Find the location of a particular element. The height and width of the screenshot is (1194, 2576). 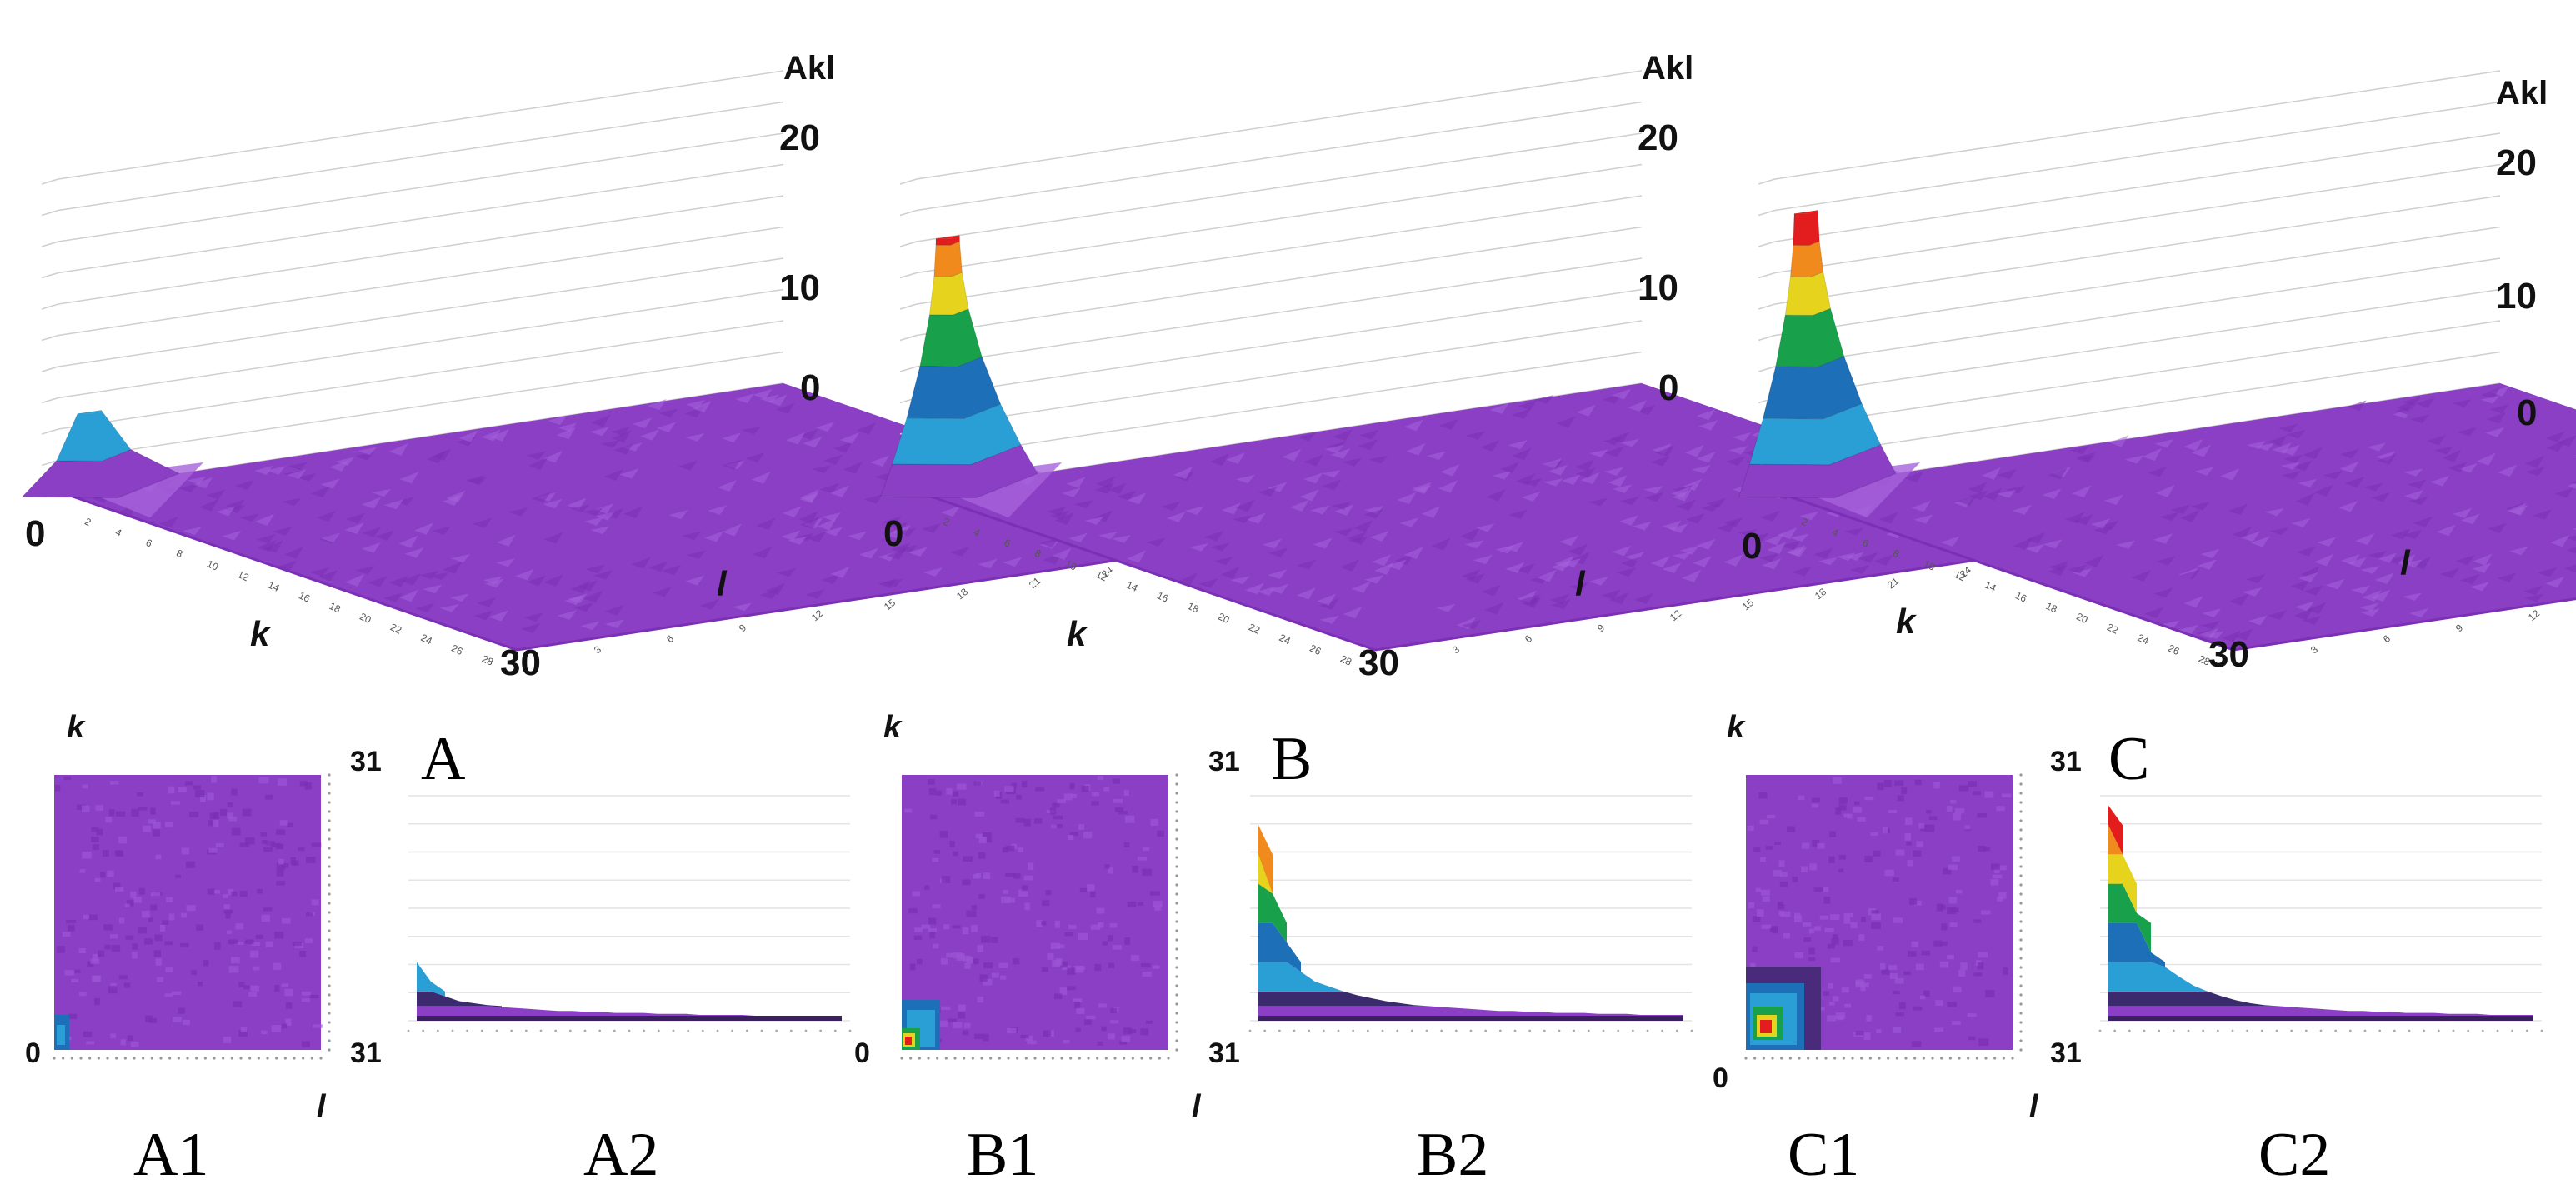

panel-a-k-tick: 12 is located at coordinates (244, 575).